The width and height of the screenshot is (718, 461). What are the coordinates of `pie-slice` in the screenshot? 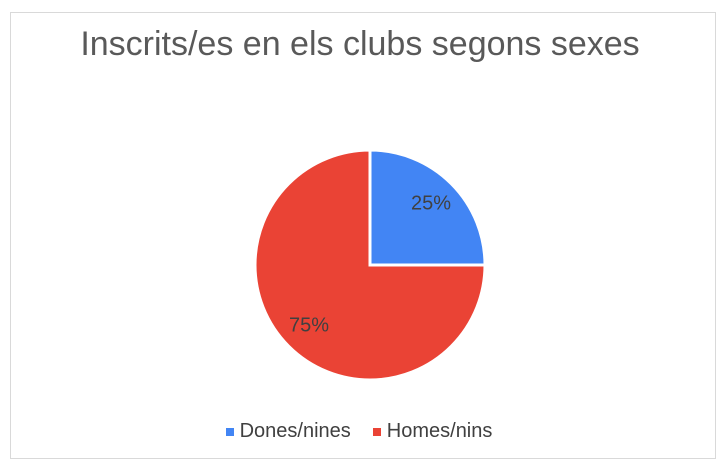 It's located at (427, 207).